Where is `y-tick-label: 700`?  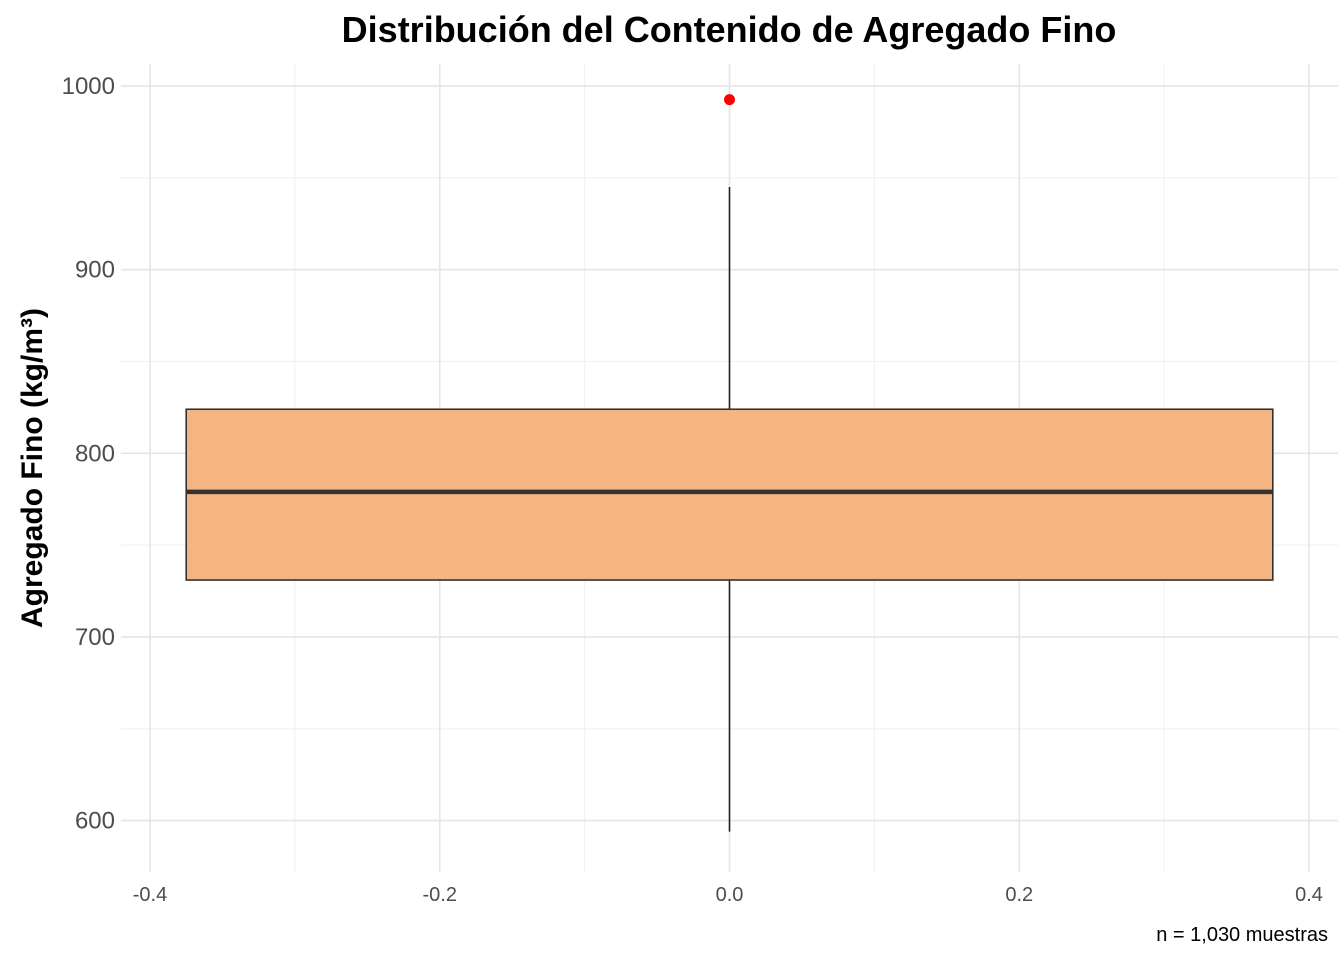
y-tick-label: 700 is located at coordinates (95, 637).